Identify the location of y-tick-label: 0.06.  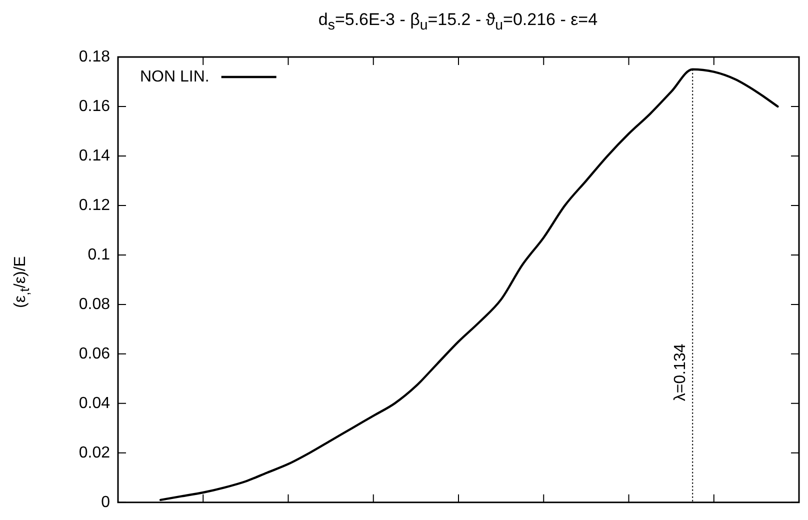
(94, 353).